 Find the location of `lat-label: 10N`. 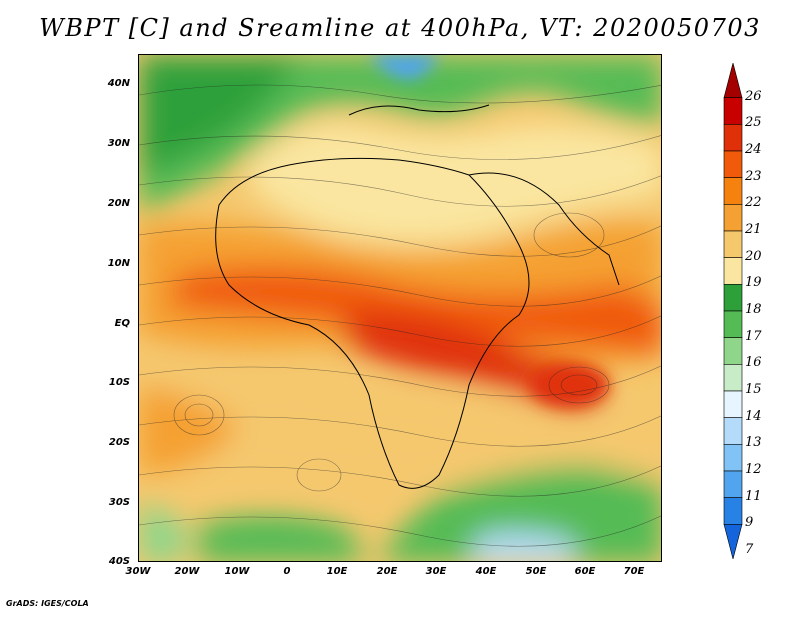

lat-label: 10N is located at coordinates (118, 263).